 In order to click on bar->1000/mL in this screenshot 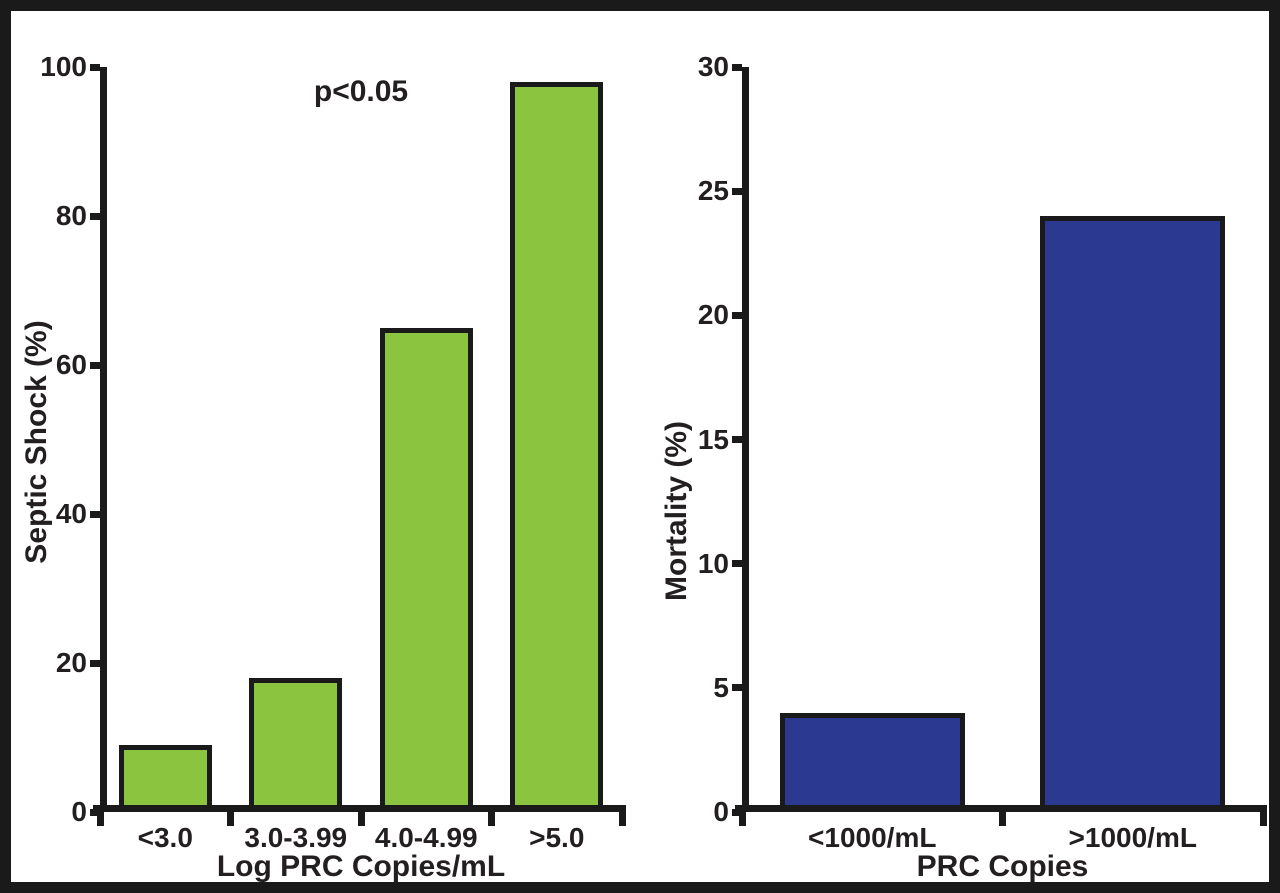, I will do `click(1133, 514)`.